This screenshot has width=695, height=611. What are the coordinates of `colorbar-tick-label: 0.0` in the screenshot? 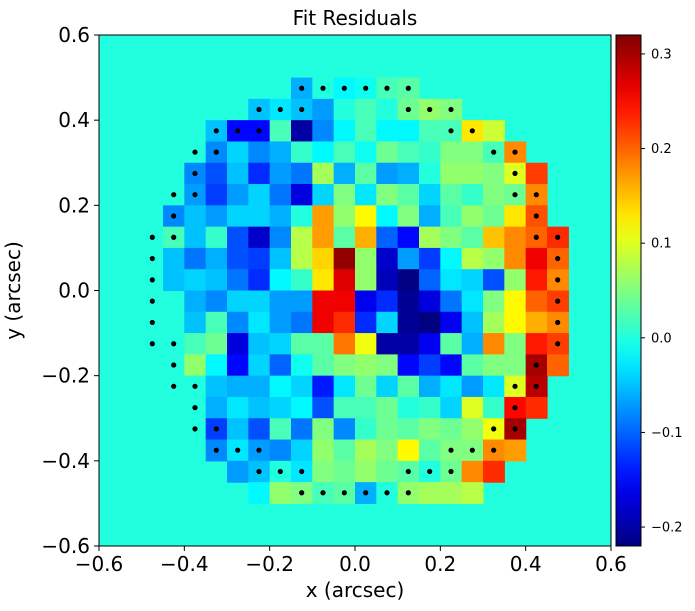 It's located at (661, 338).